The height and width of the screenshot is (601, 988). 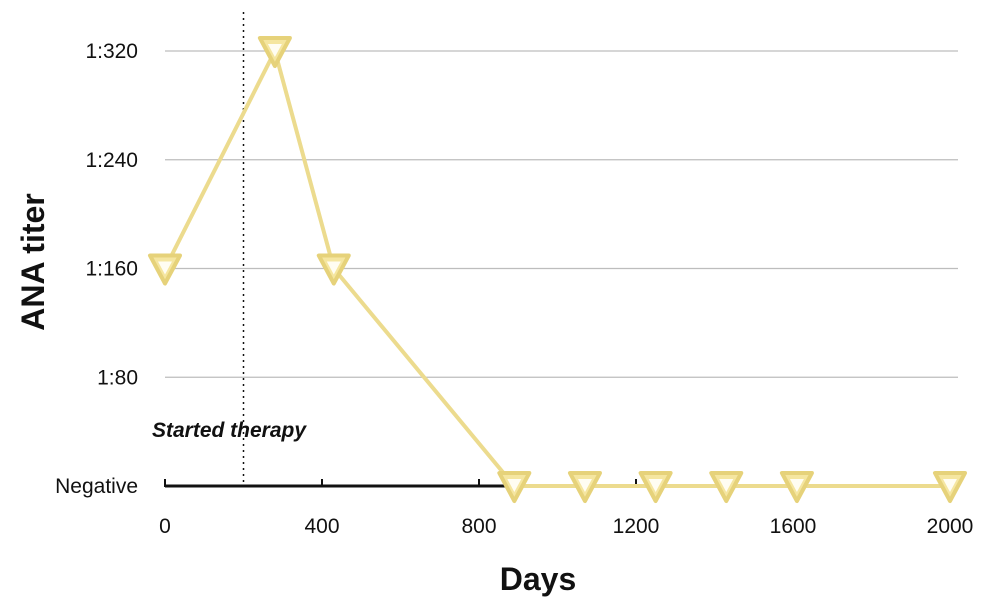 What do you see at coordinates (111, 51) in the screenshot?
I see `y-tick-label: 1:320` at bounding box center [111, 51].